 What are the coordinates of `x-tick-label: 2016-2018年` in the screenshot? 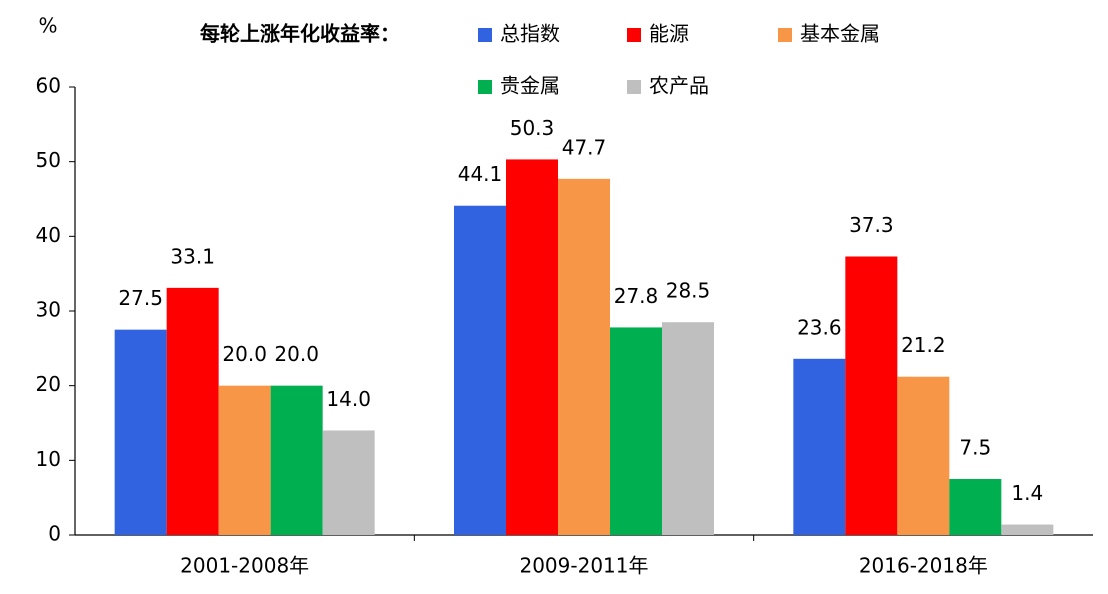 It's located at (923, 566).